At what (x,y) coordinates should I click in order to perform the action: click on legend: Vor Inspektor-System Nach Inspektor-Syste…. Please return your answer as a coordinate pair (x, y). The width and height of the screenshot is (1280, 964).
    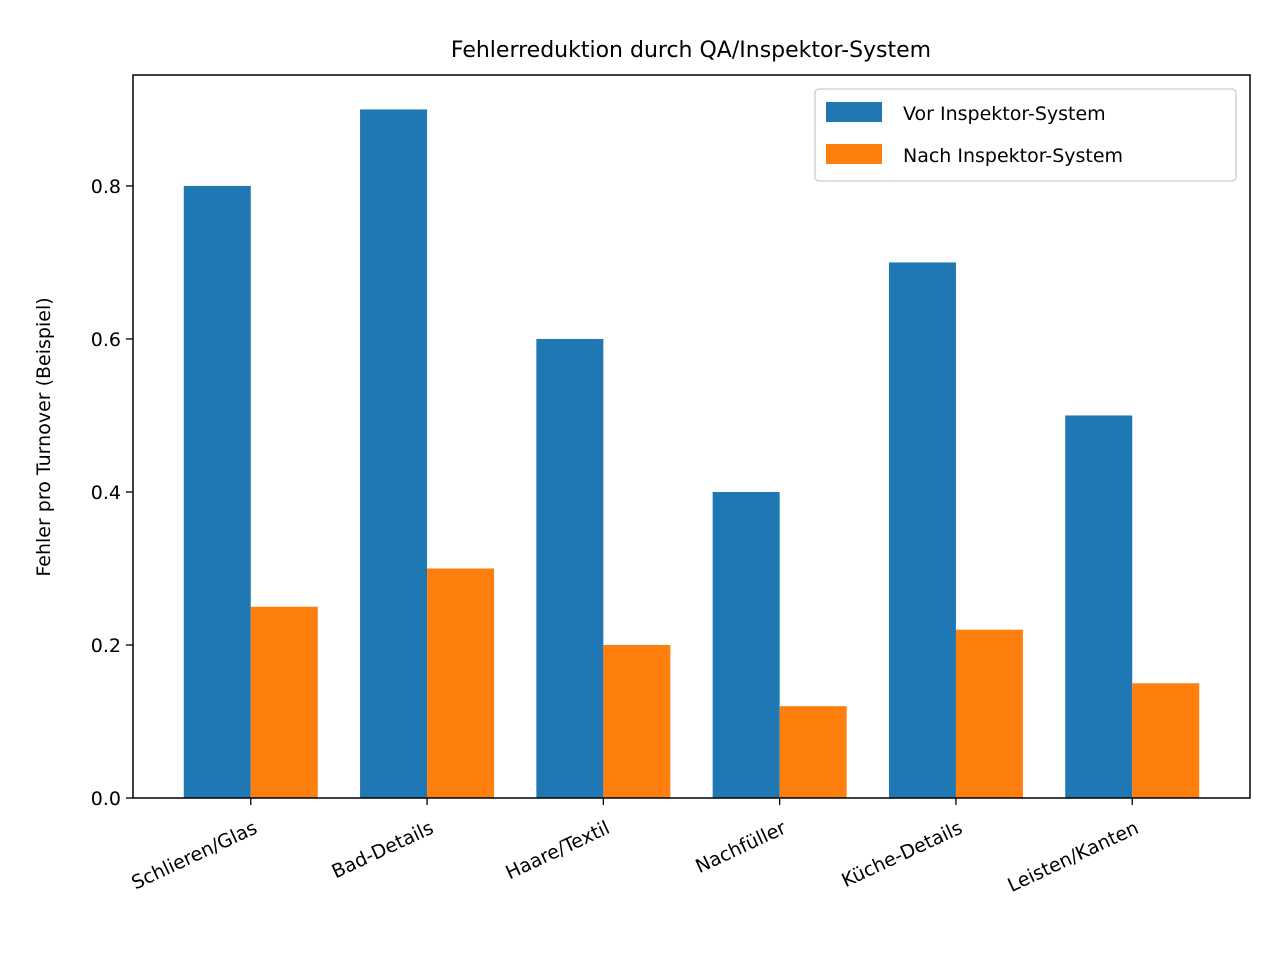
    Looking at the image, I should click on (1025, 135).